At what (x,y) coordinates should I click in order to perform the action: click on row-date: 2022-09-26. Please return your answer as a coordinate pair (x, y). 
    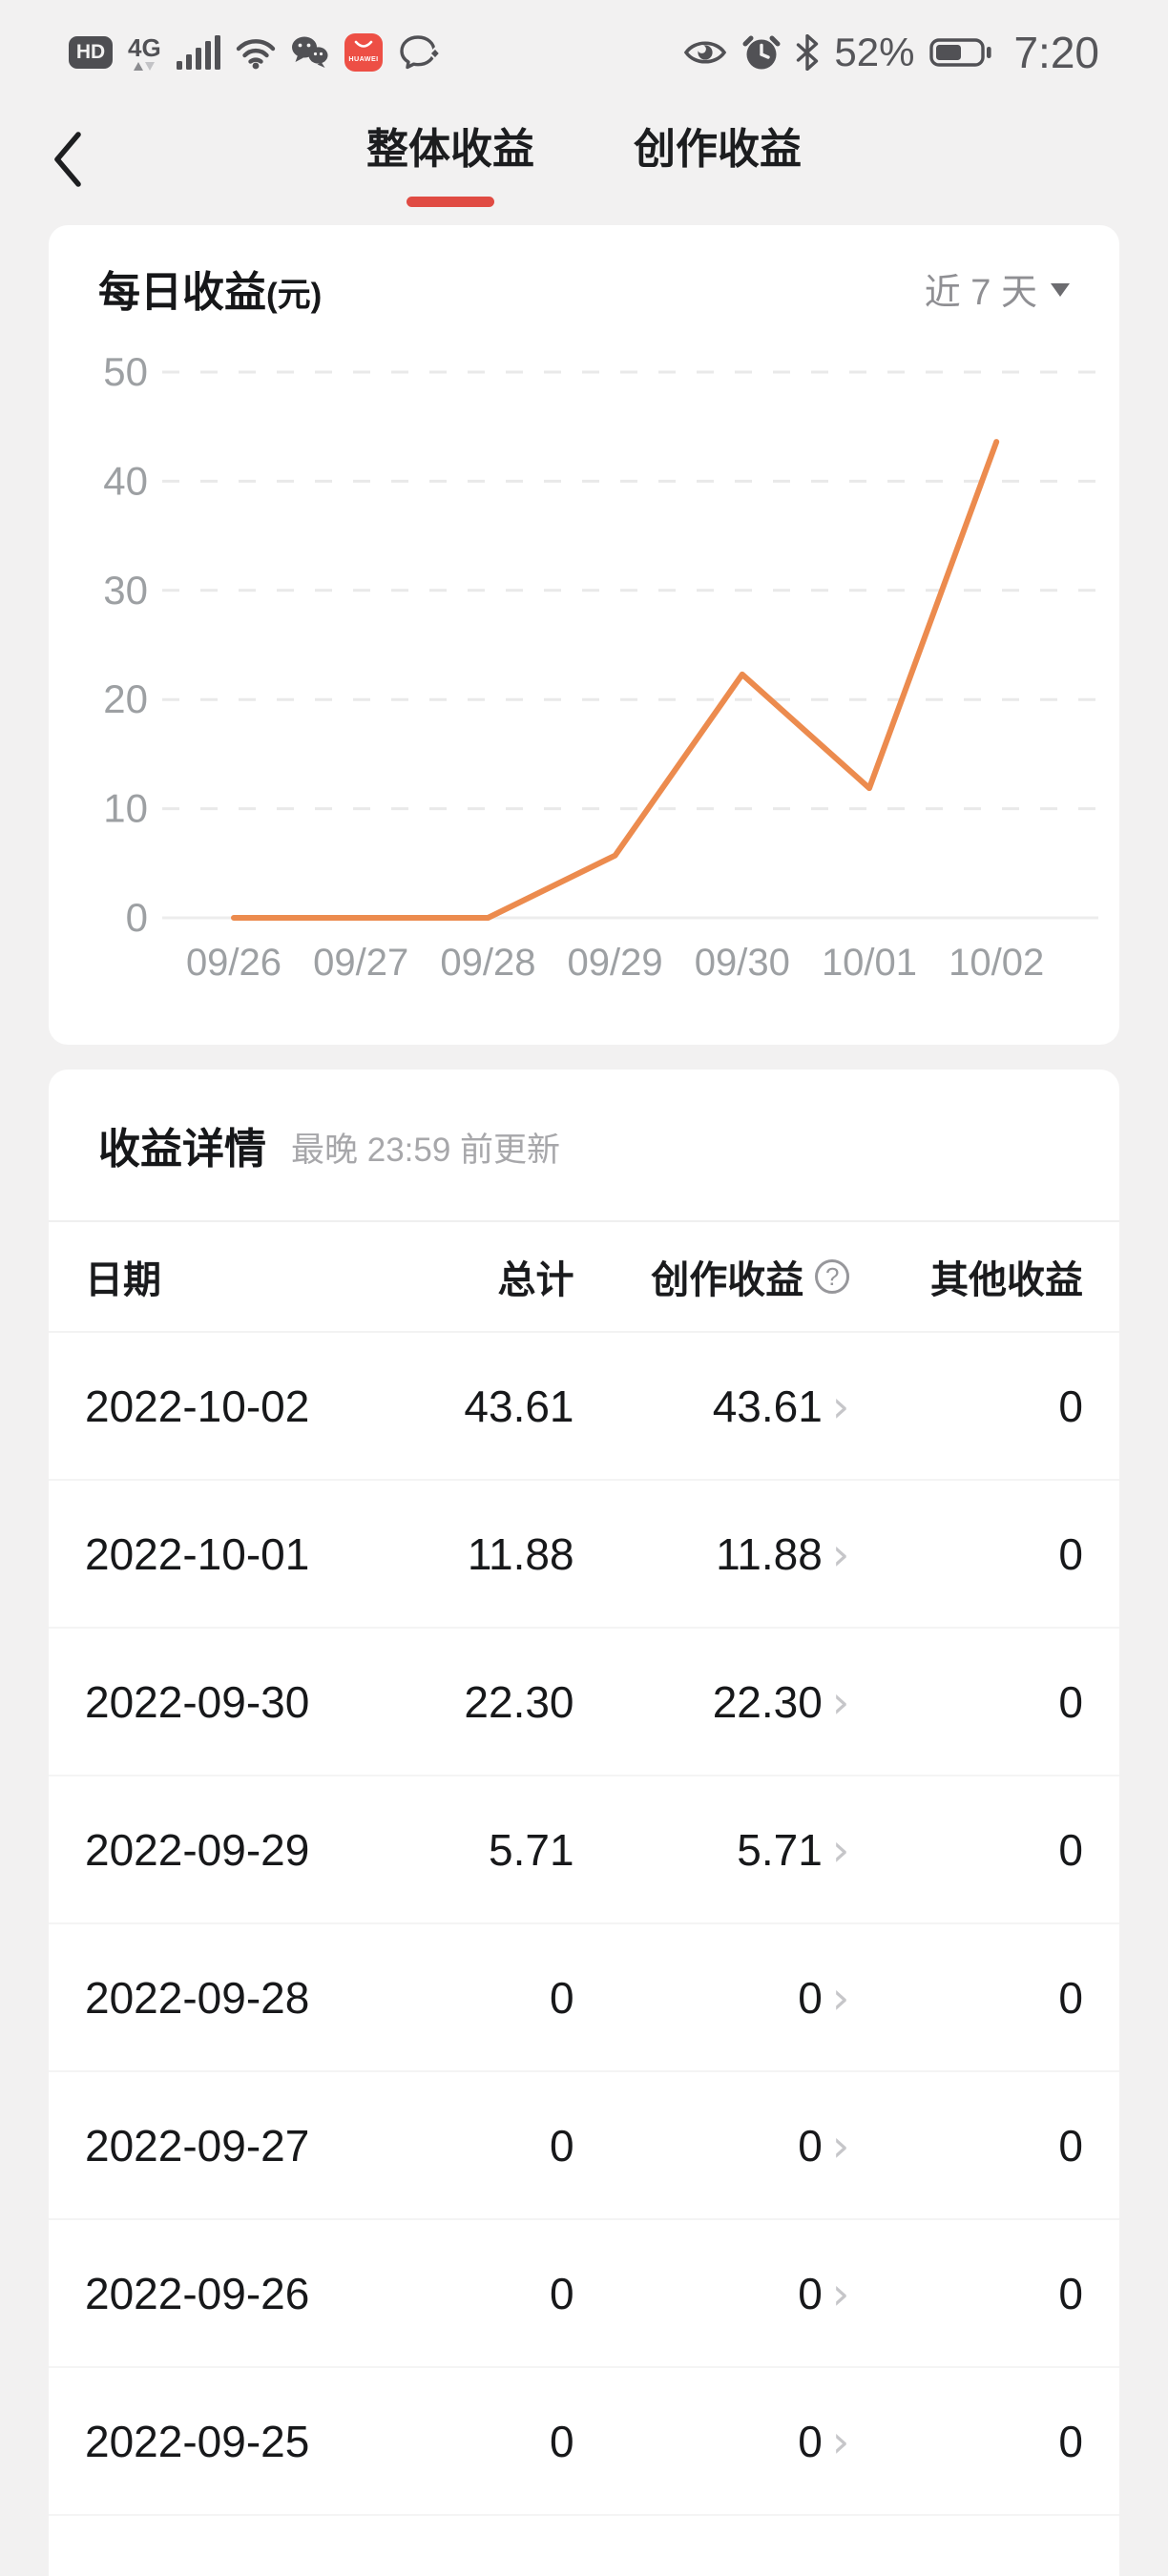
    Looking at the image, I should click on (197, 2293).